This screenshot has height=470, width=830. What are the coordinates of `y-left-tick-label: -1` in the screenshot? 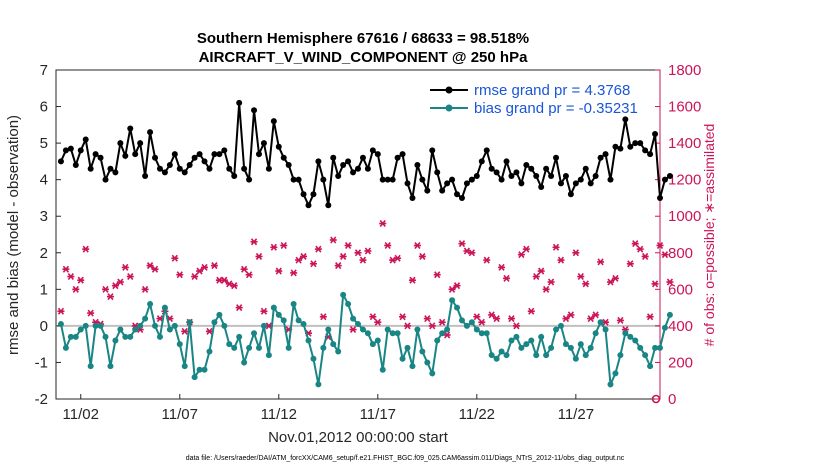 It's located at (41, 362).